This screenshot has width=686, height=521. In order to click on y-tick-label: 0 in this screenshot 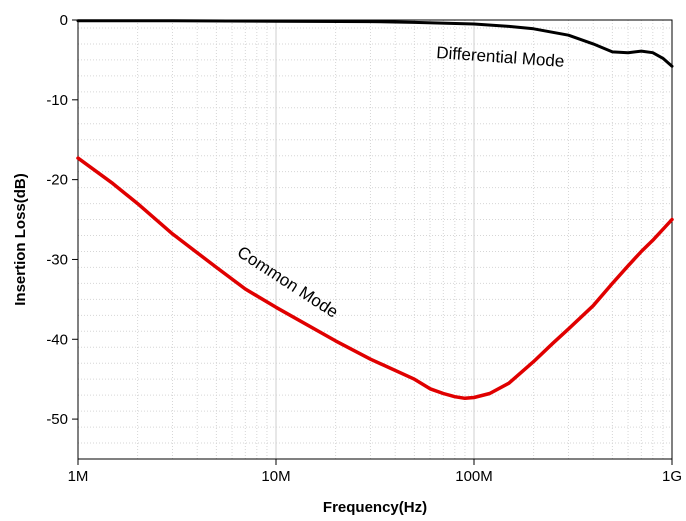, I will do `click(64, 20)`.